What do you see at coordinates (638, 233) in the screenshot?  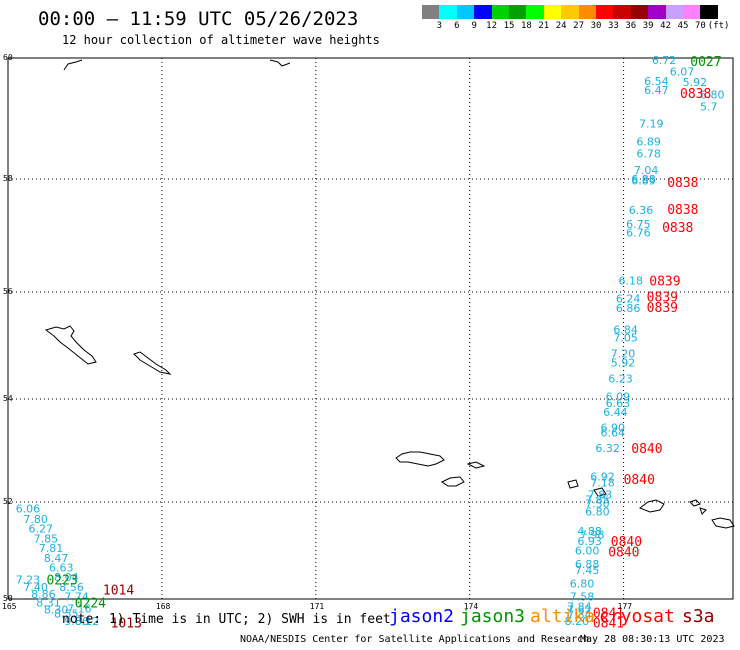 I see `swh-value: 6.76` at bounding box center [638, 233].